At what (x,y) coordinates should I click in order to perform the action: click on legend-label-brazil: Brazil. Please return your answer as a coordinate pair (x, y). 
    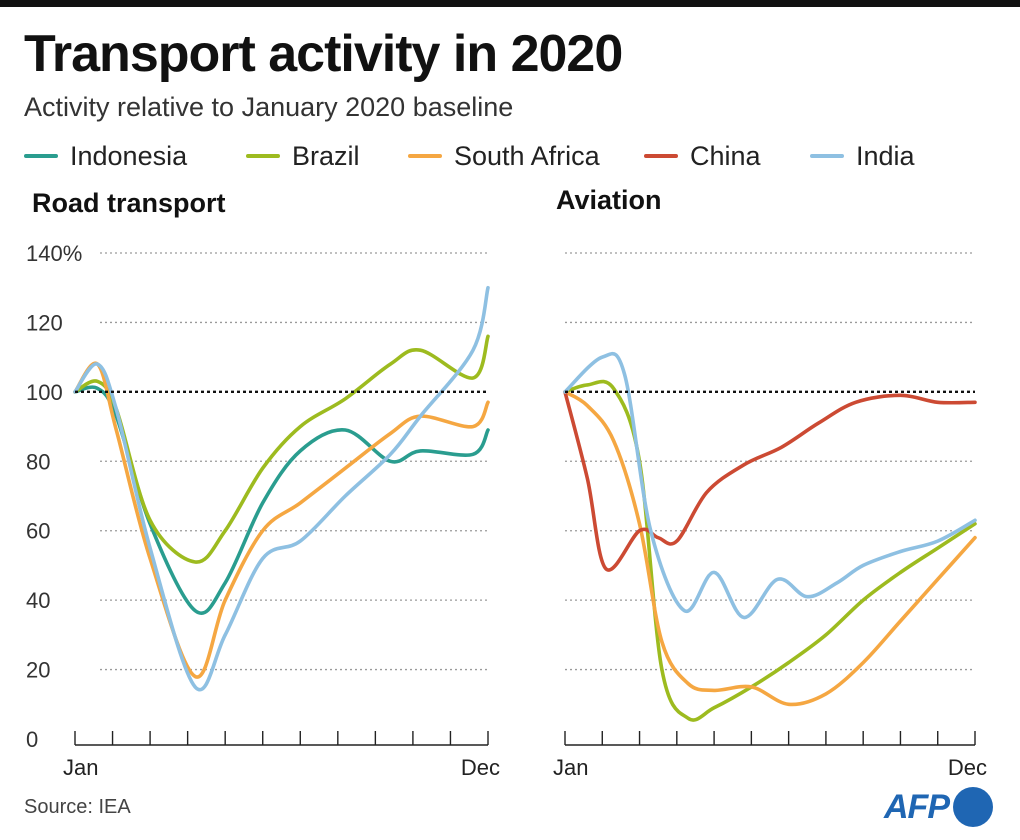
    Looking at the image, I should click on (326, 155).